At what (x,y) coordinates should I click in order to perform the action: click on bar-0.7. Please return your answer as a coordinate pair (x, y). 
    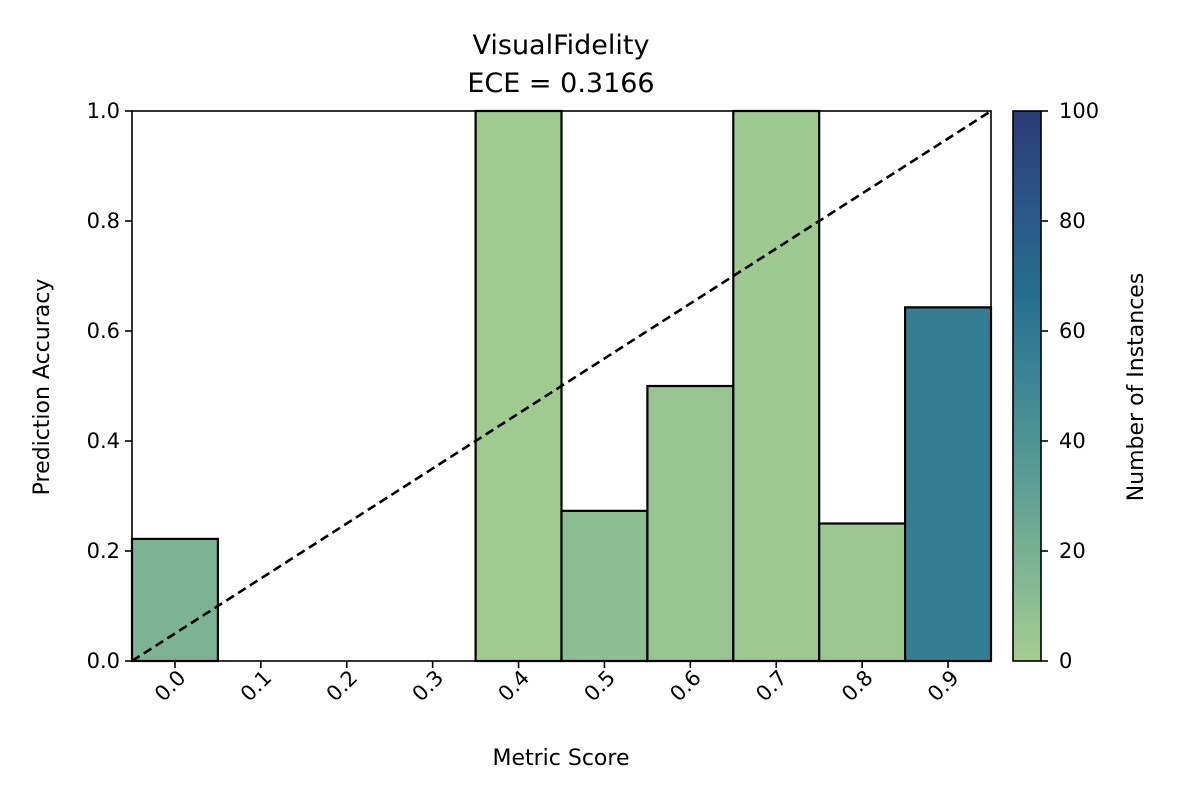
    Looking at the image, I should click on (776, 386).